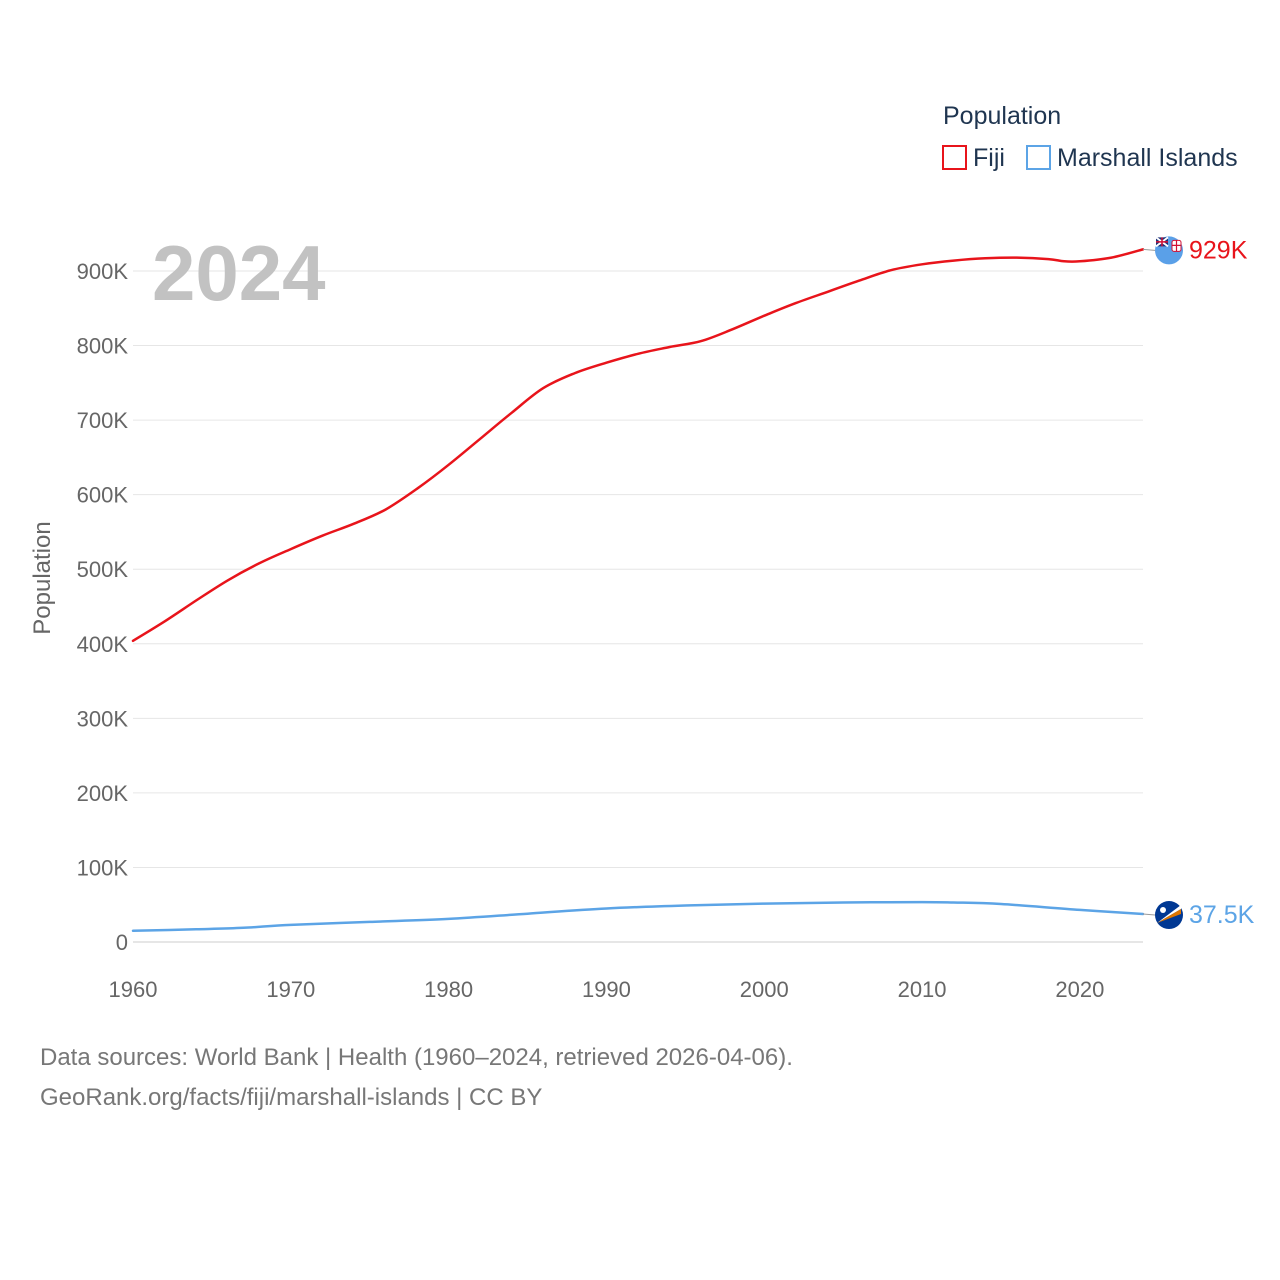 The width and height of the screenshot is (1280, 1280). I want to click on legend: Population Fiji Marshall Islands, so click(1090, 137).